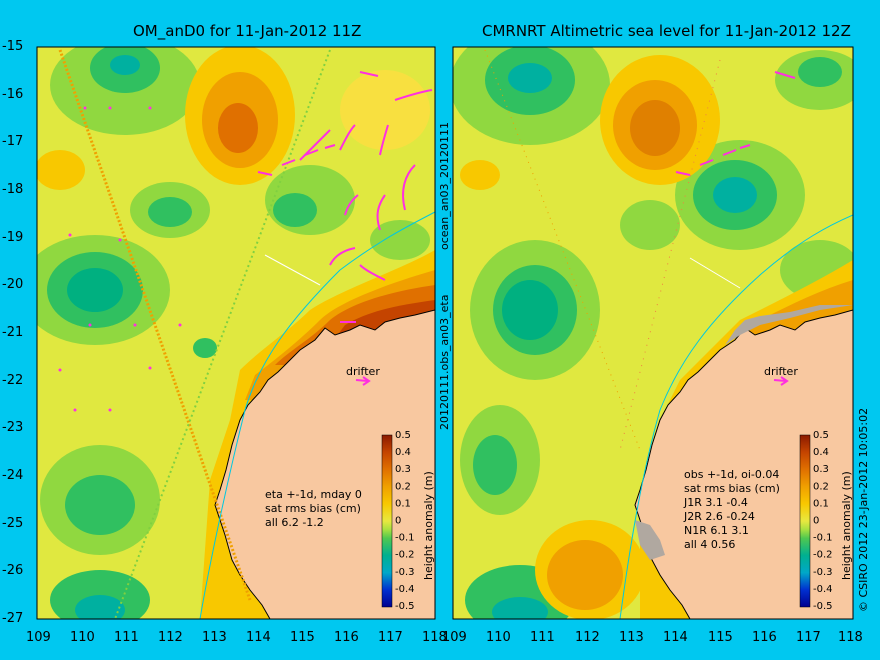 The width and height of the screenshot is (880, 660). I want to click on y-tick: -25, so click(13, 523).